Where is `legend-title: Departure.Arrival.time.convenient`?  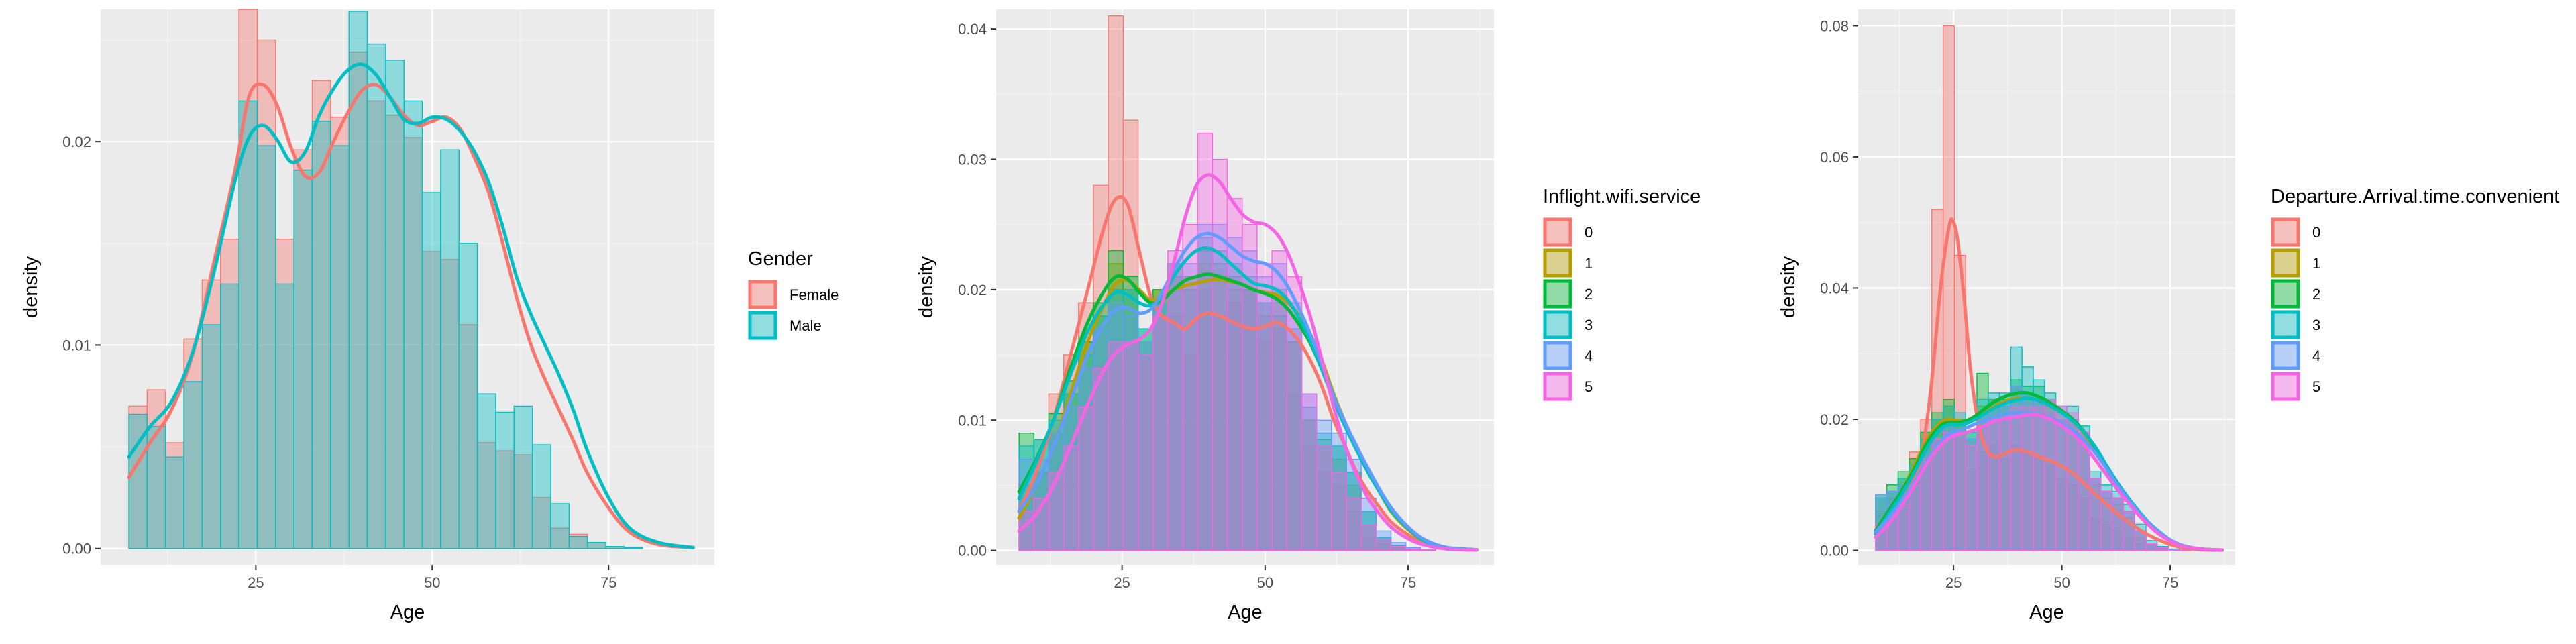 legend-title: Departure.Arrival.time.convenient is located at coordinates (2415, 196).